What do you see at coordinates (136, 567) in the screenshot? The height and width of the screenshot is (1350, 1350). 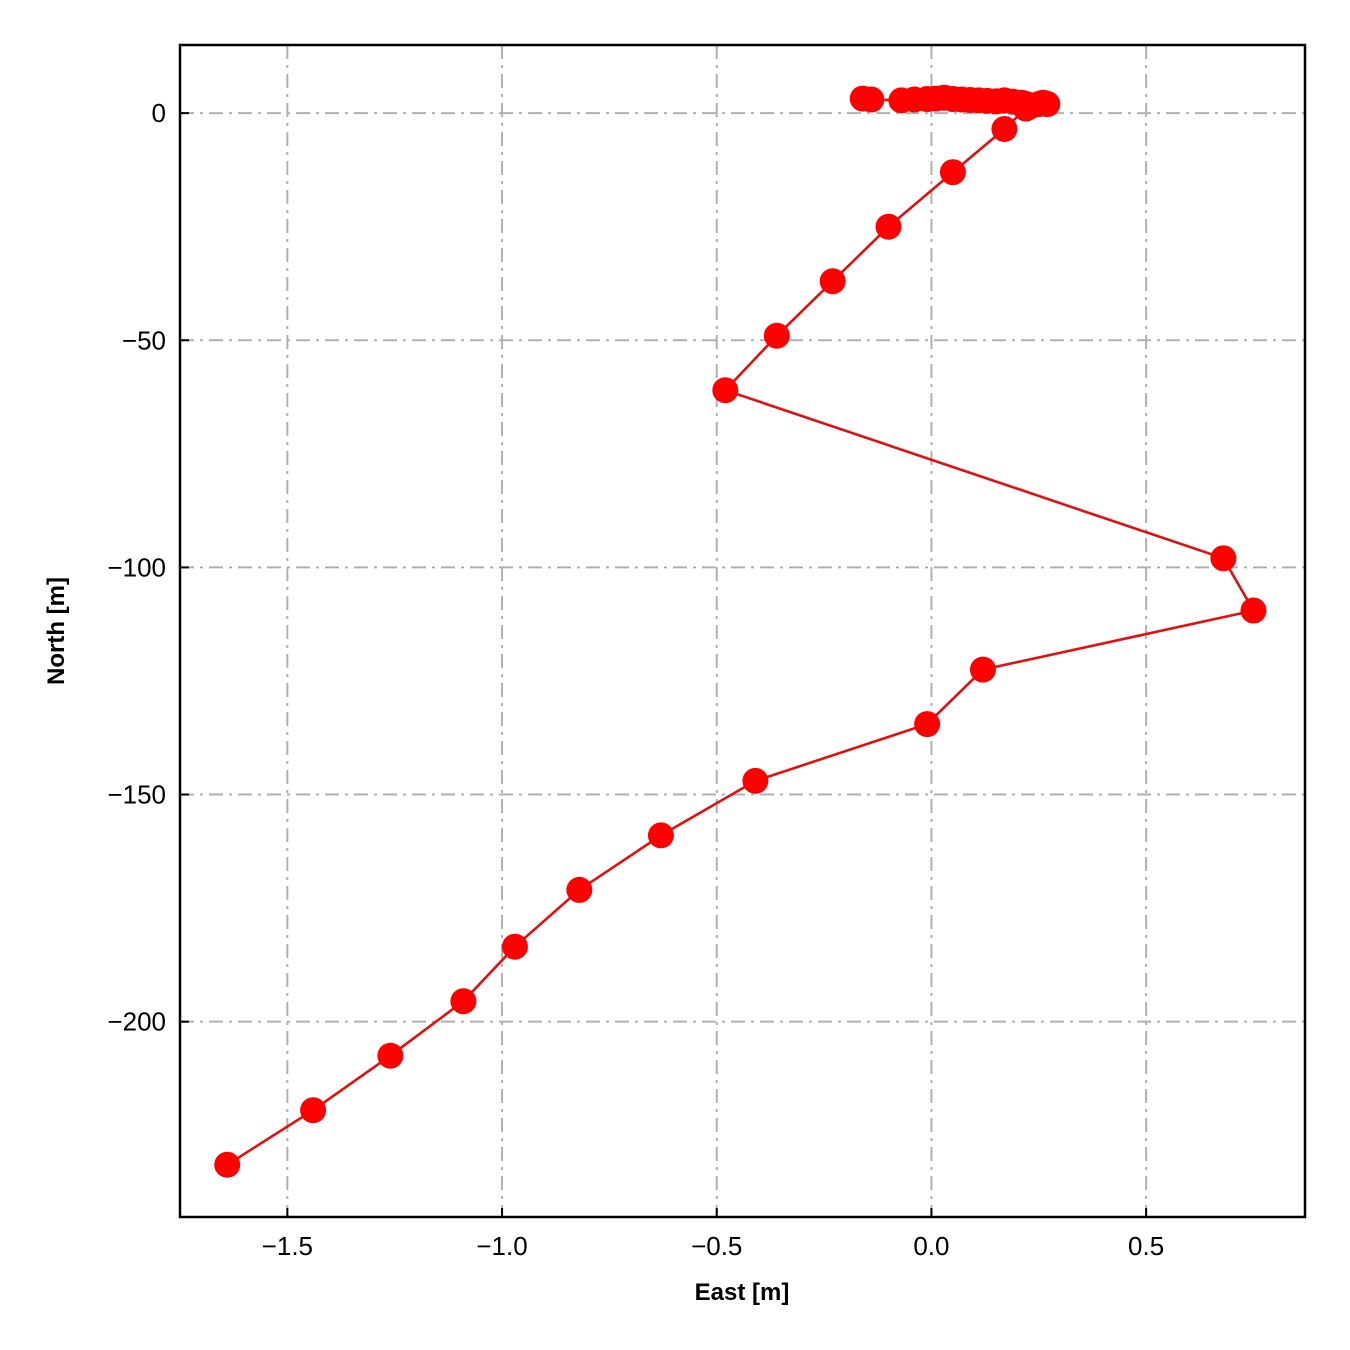 I see `y-tick-label: −100` at bounding box center [136, 567].